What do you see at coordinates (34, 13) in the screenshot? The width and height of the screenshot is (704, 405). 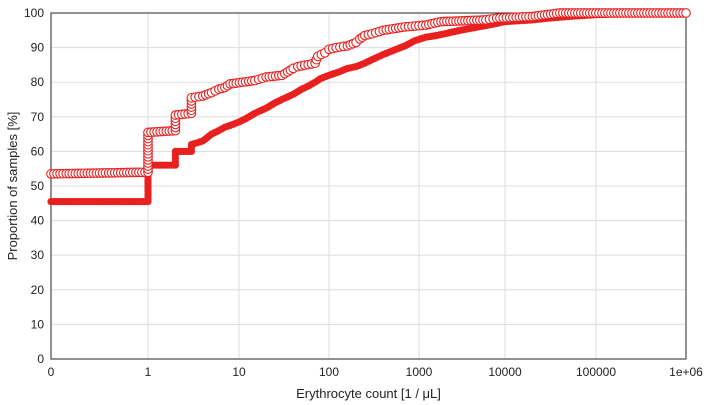 I see `y-tick-label: 100` at bounding box center [34, 13].